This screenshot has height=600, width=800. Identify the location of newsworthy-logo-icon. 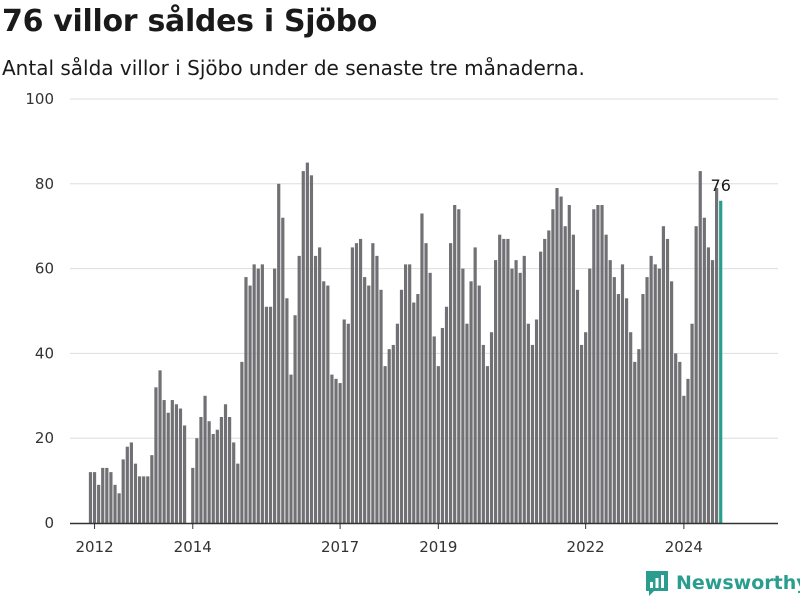
(657, 583).